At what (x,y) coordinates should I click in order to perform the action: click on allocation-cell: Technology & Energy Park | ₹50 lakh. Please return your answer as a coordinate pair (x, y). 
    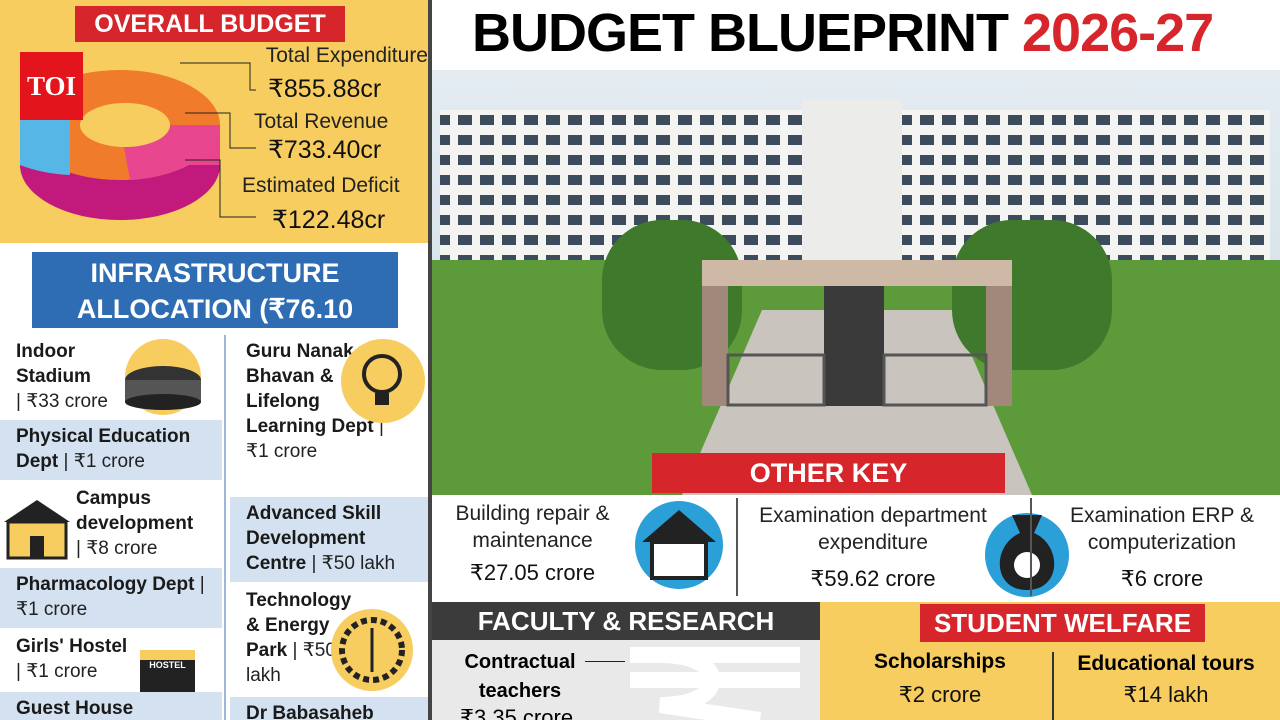
    Looking at the image, I should click on (329, 639).